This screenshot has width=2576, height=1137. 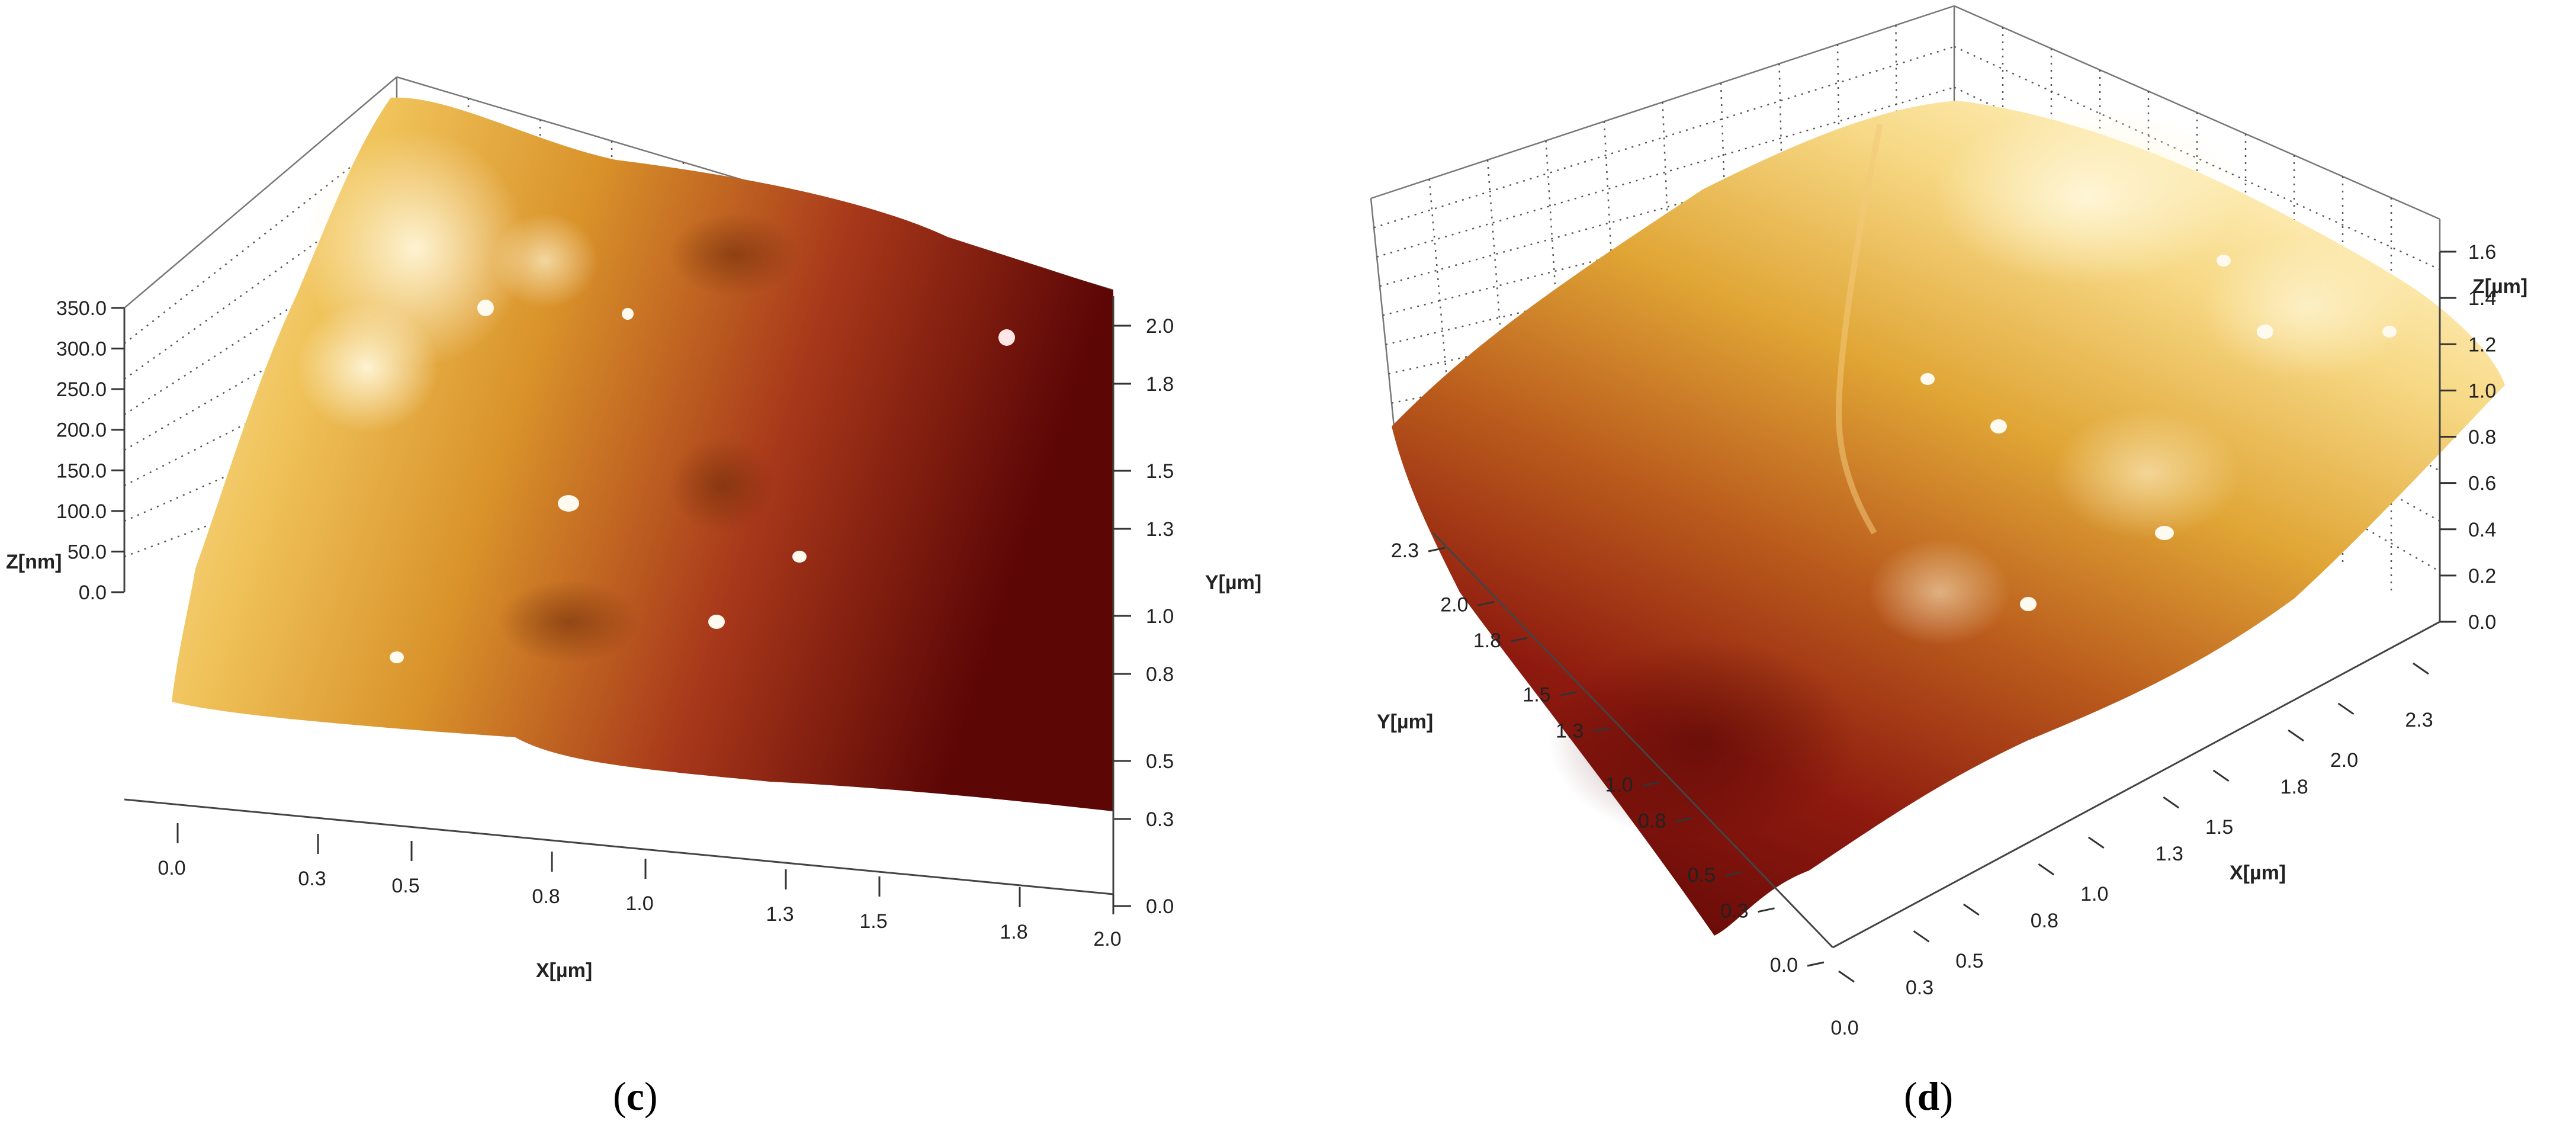 What do you see at coordinates (546, 896) in the screenshot?
I see `x-tick-label-c: 0.8` at bounding box center [546, 896].